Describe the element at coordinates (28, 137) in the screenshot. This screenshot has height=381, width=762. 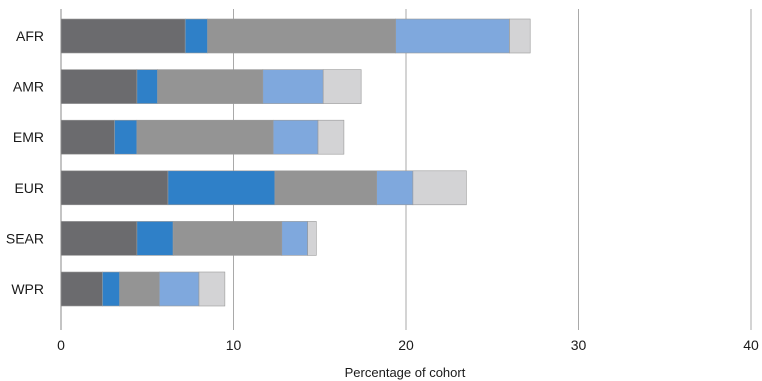
I see `category-label: EMR` at that location.